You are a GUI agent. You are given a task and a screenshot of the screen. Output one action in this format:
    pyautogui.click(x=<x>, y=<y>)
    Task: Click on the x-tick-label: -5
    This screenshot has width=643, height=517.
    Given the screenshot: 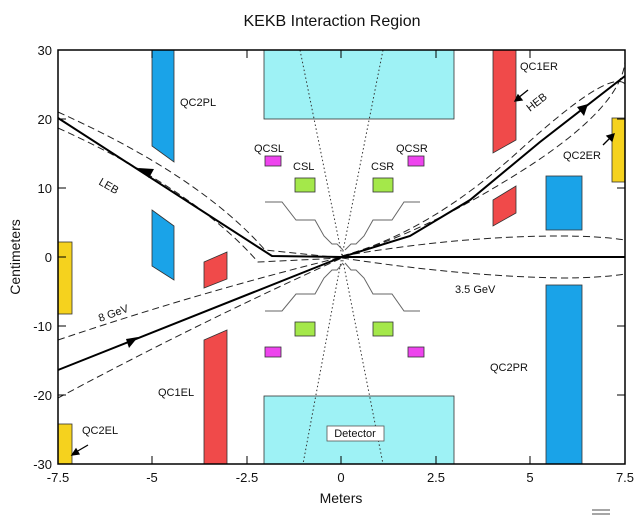 What is the action you would take?
    pyautogui.click(x=152, y=477)
    